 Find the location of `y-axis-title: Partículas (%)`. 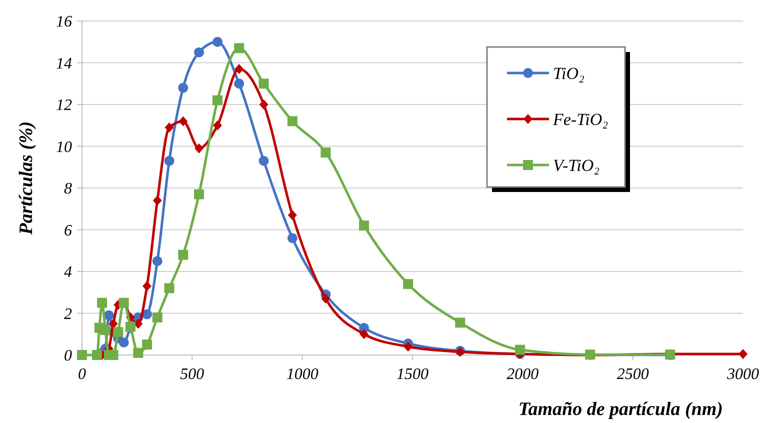

y-axis-title: Partículas (%) is located at coordinates (26, 178).